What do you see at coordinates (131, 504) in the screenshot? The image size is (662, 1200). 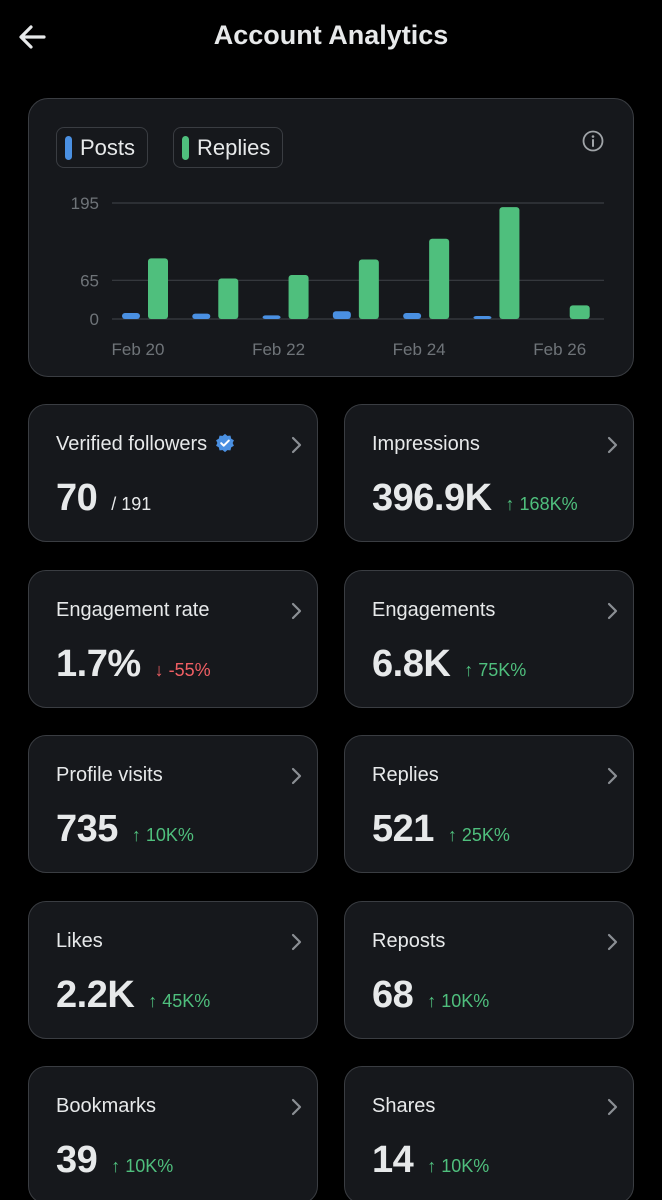 I see `metric-total: / 191` at bounding box center [131, 504].